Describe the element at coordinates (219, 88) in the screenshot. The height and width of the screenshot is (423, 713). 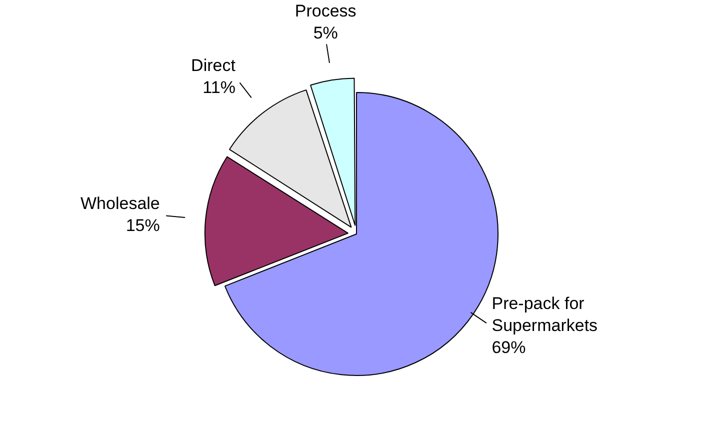
I see `data-label: 11%` at that location.